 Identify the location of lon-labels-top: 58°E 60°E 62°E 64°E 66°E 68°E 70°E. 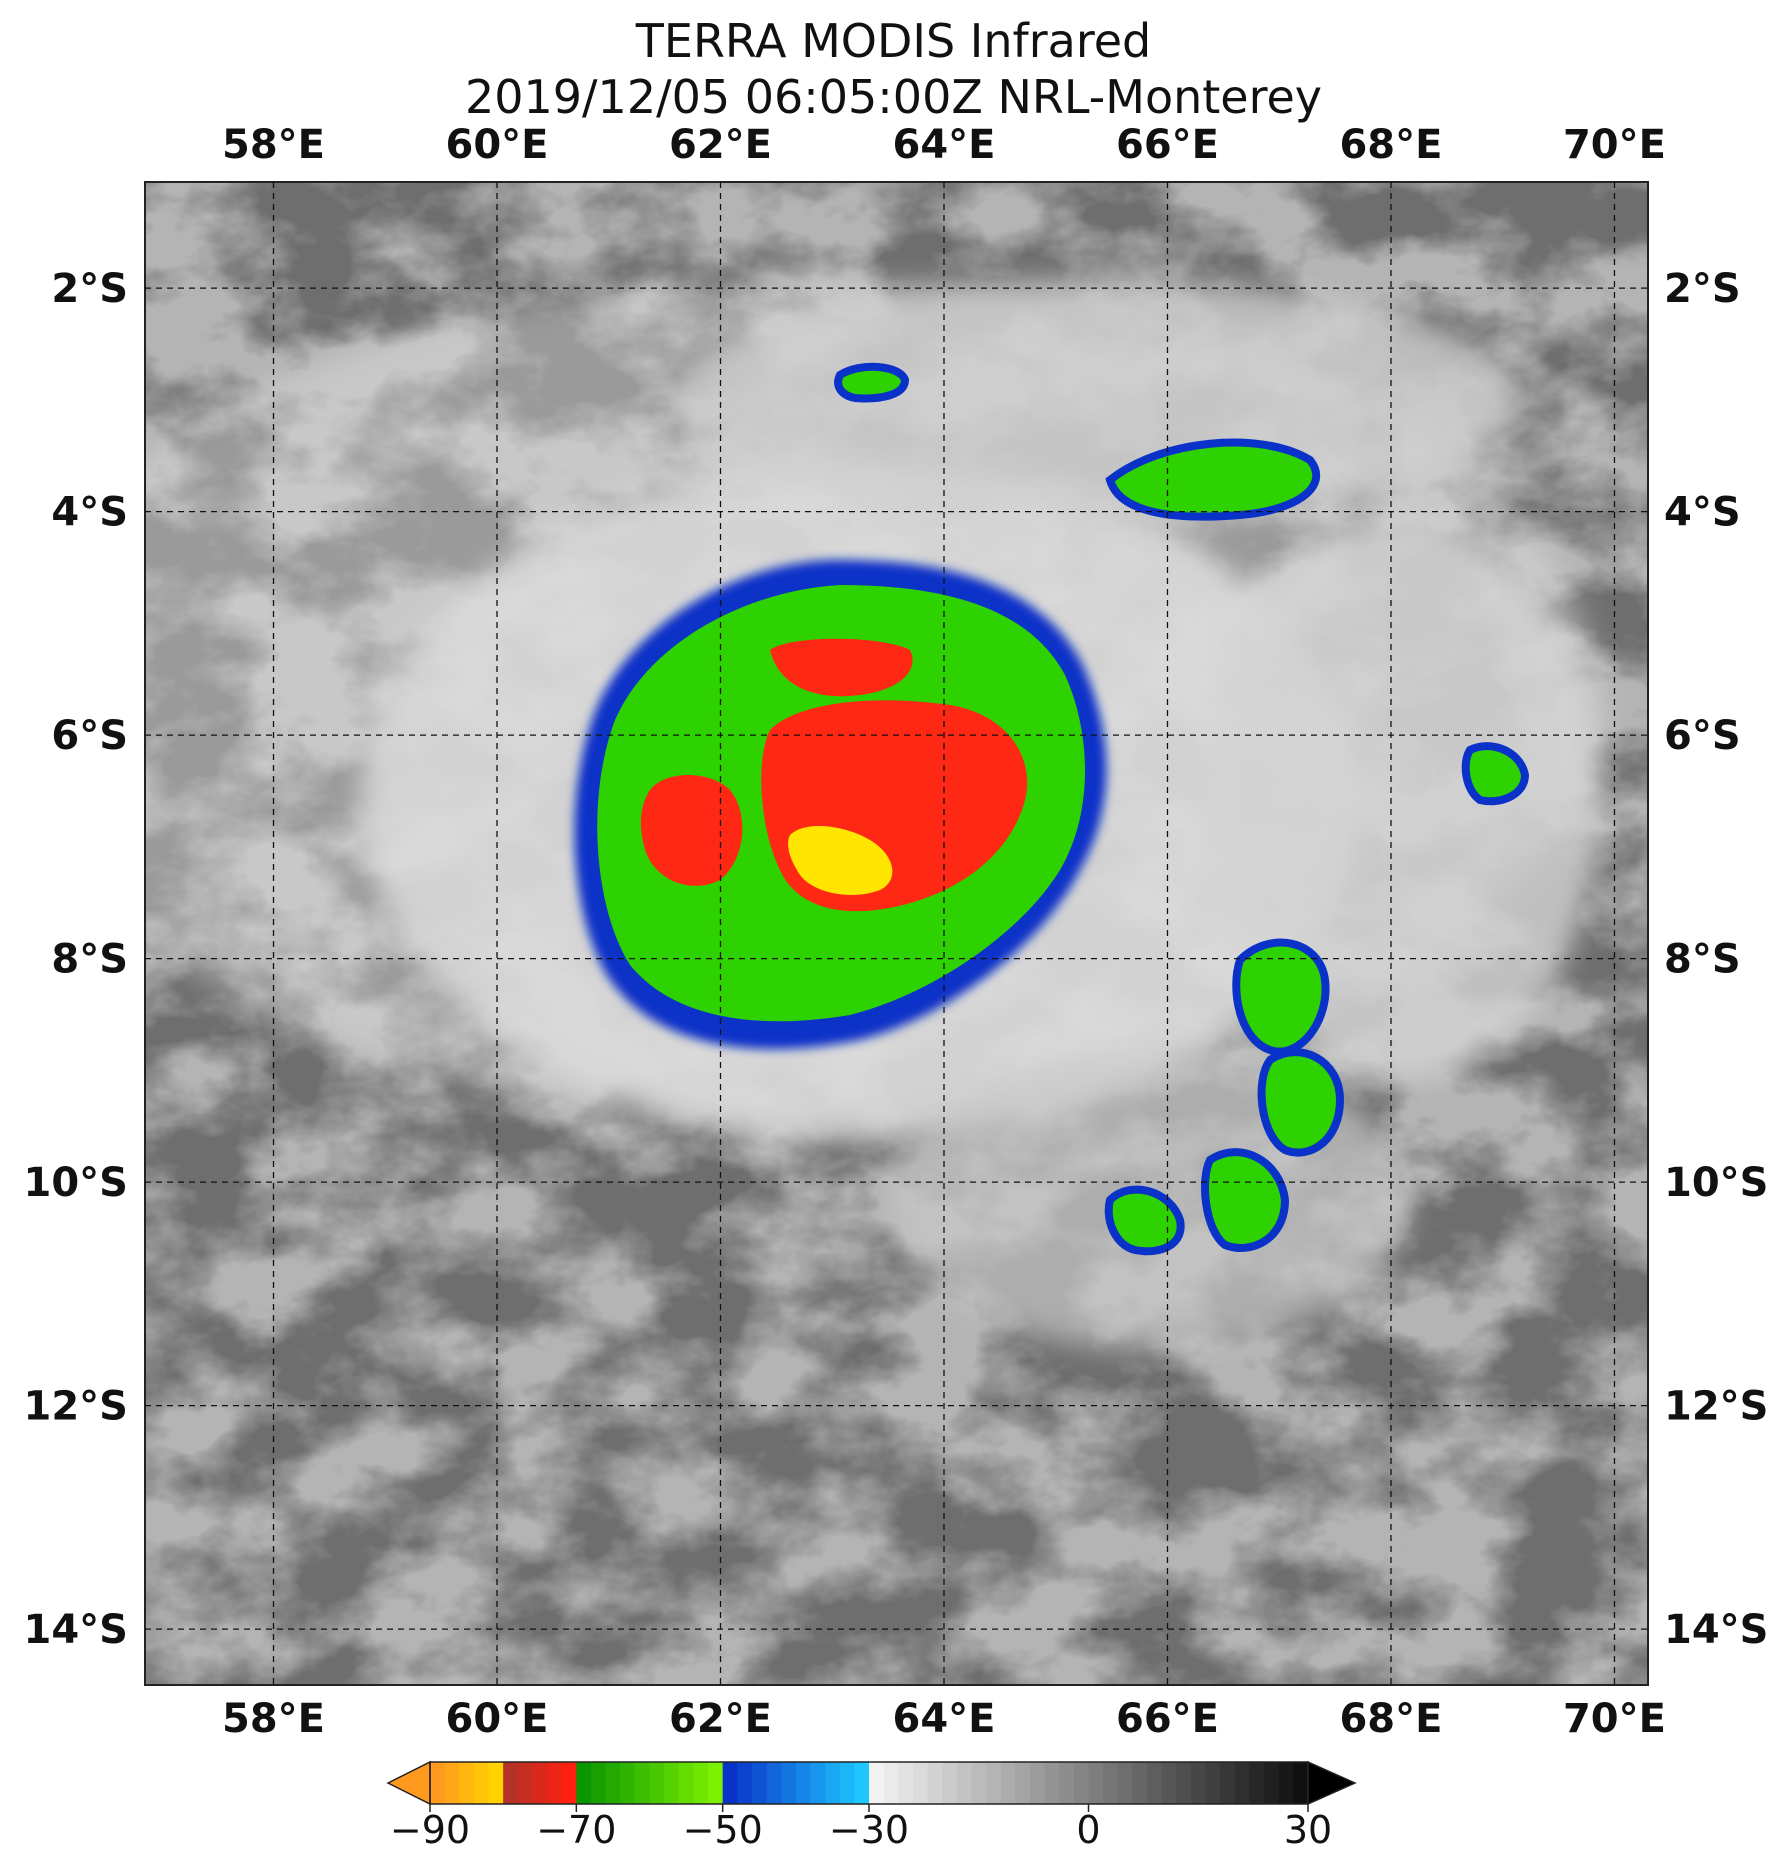
(944, 145).